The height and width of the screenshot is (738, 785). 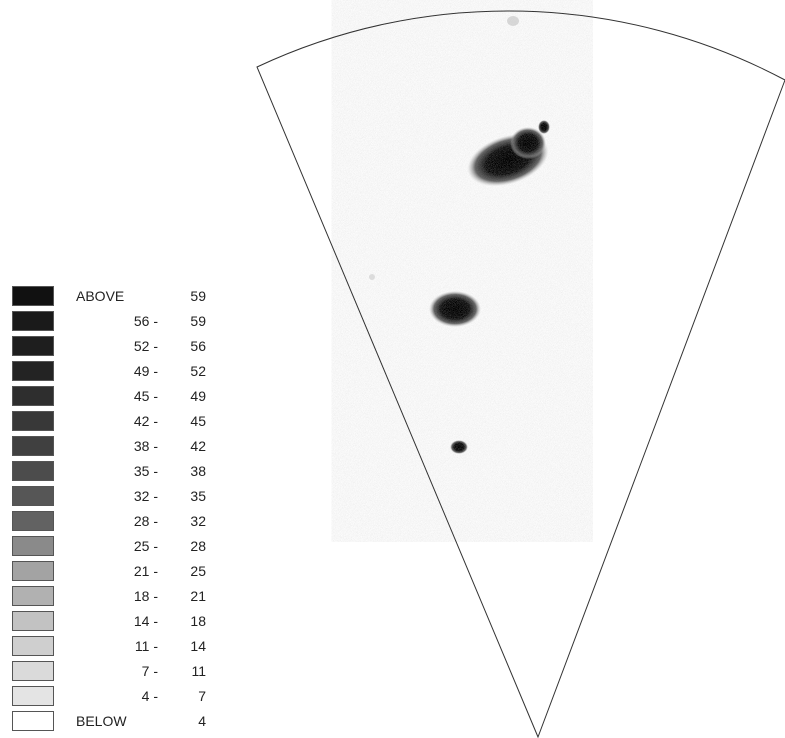 What do you see at coordinates (455, 309) in the screenshot?
I see `echo-medium` at bounding box center [455, 309].